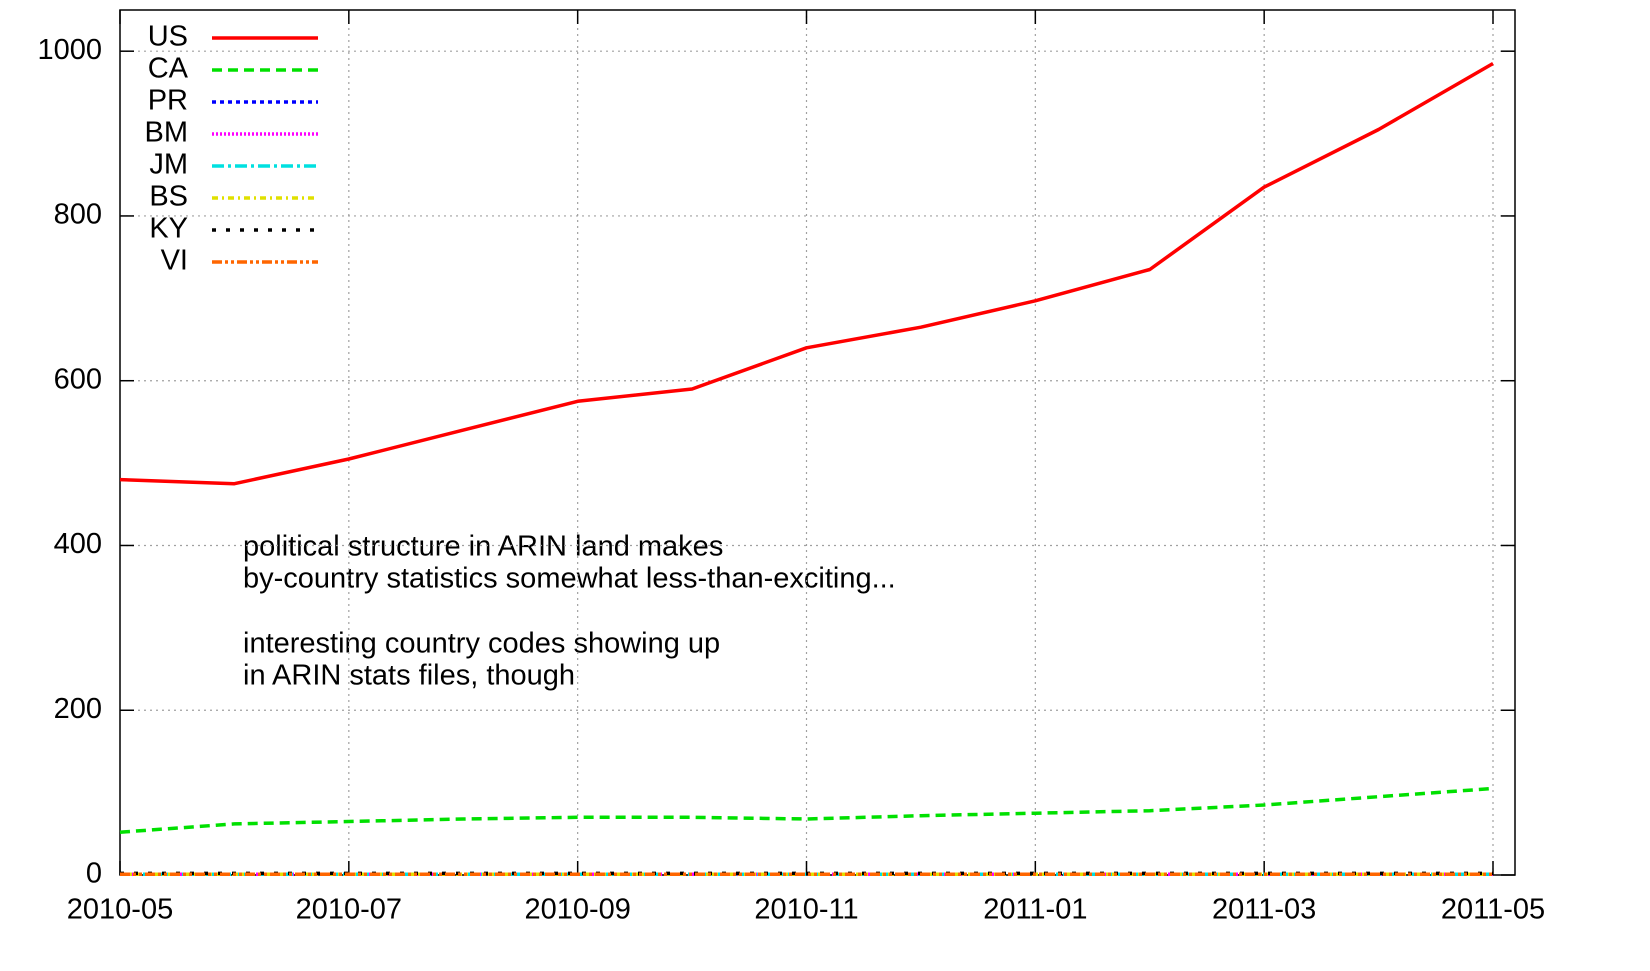 This screenshot has height=971, width=1650. I want to click on legend-label: BM, so click(167, 133).